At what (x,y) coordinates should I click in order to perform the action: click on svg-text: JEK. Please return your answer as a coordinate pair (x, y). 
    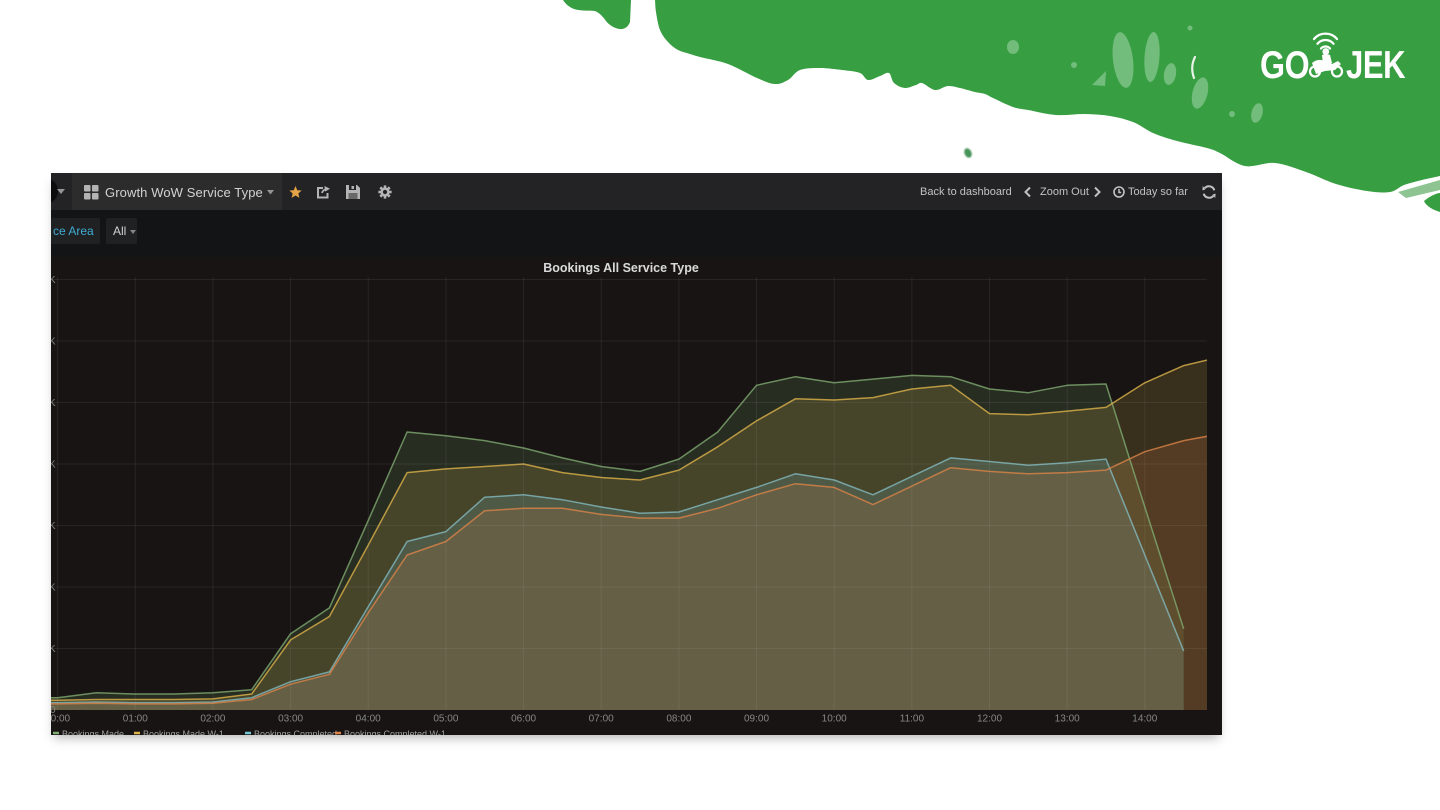
    Looking at the image, I should click on (1376, 65).